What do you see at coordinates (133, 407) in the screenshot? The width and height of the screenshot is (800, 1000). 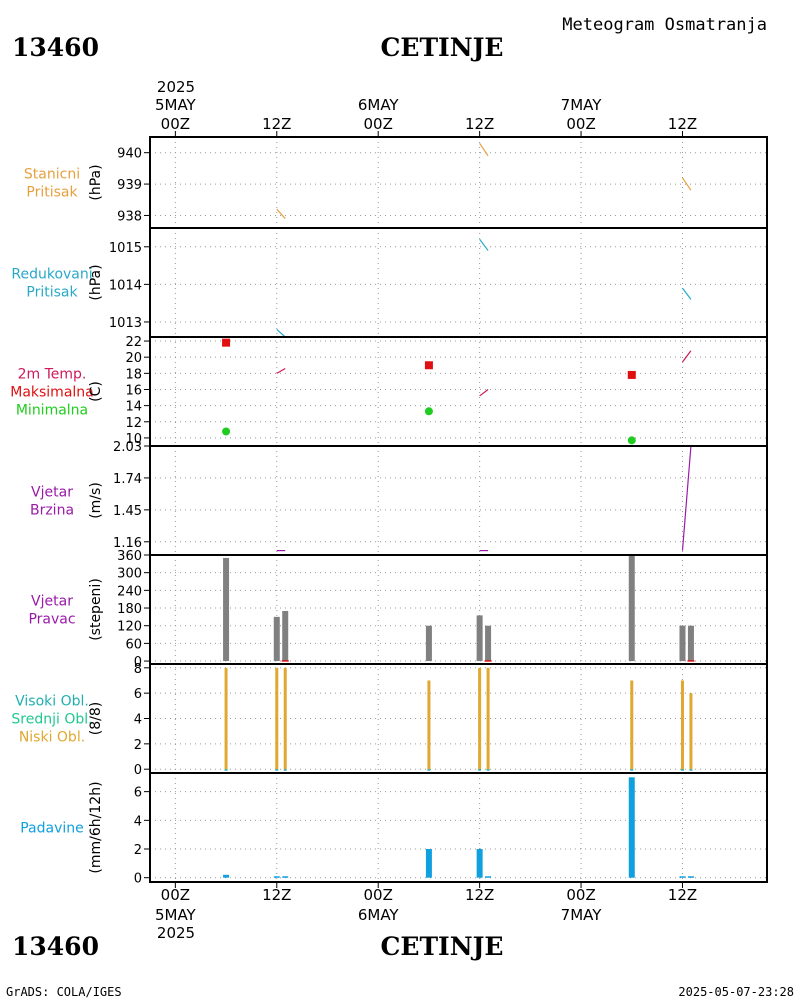 I see `y-tick-label: 14` at bounding box center [133, 407].